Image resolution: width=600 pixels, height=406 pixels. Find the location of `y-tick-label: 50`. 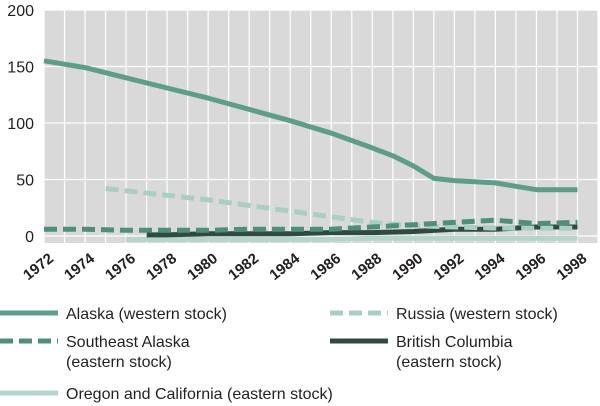

y-tick-label: 50 is located at coordinates (25, 181).